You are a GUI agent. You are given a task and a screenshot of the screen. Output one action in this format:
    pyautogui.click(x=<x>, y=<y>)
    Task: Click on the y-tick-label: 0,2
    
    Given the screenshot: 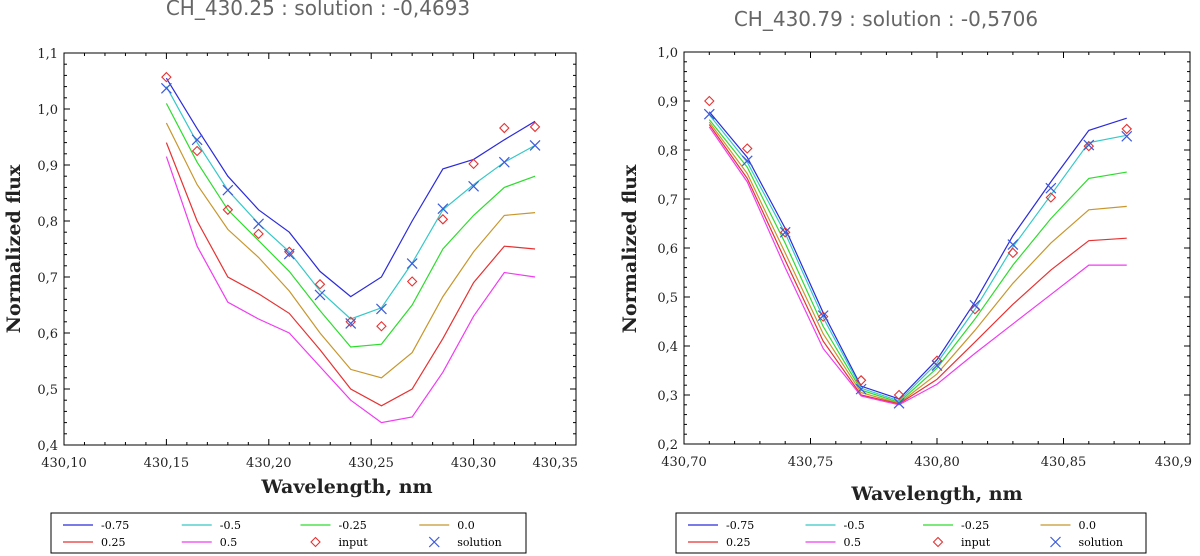 What is the action you would take?
    pyautogui.click(x=667, y=445)
    